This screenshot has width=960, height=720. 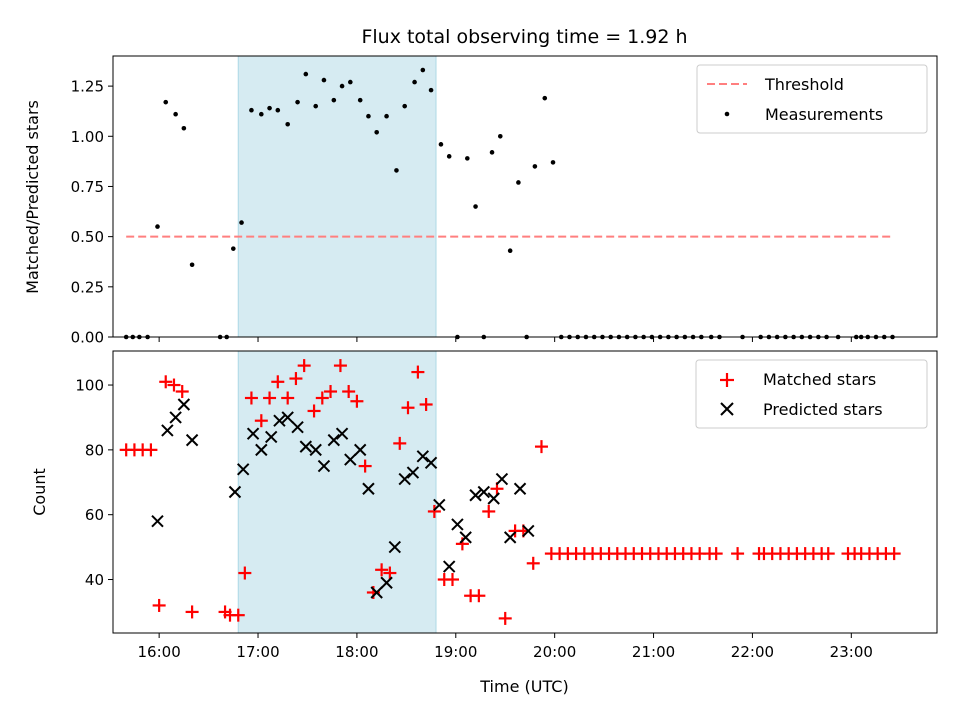 I want to click on top-y-axis-label: Matched/Predicted stars, so click(x=32, y=197).